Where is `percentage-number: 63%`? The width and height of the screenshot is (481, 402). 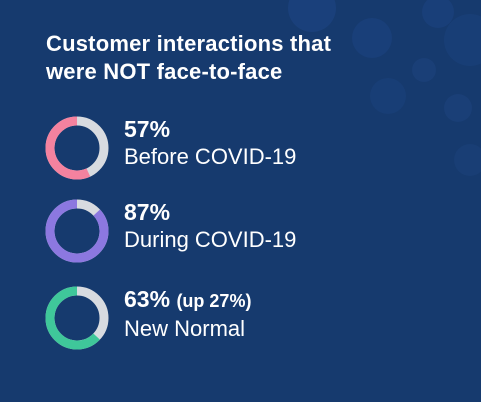 percentage-number: 63% is located at coordinates (147, 299).